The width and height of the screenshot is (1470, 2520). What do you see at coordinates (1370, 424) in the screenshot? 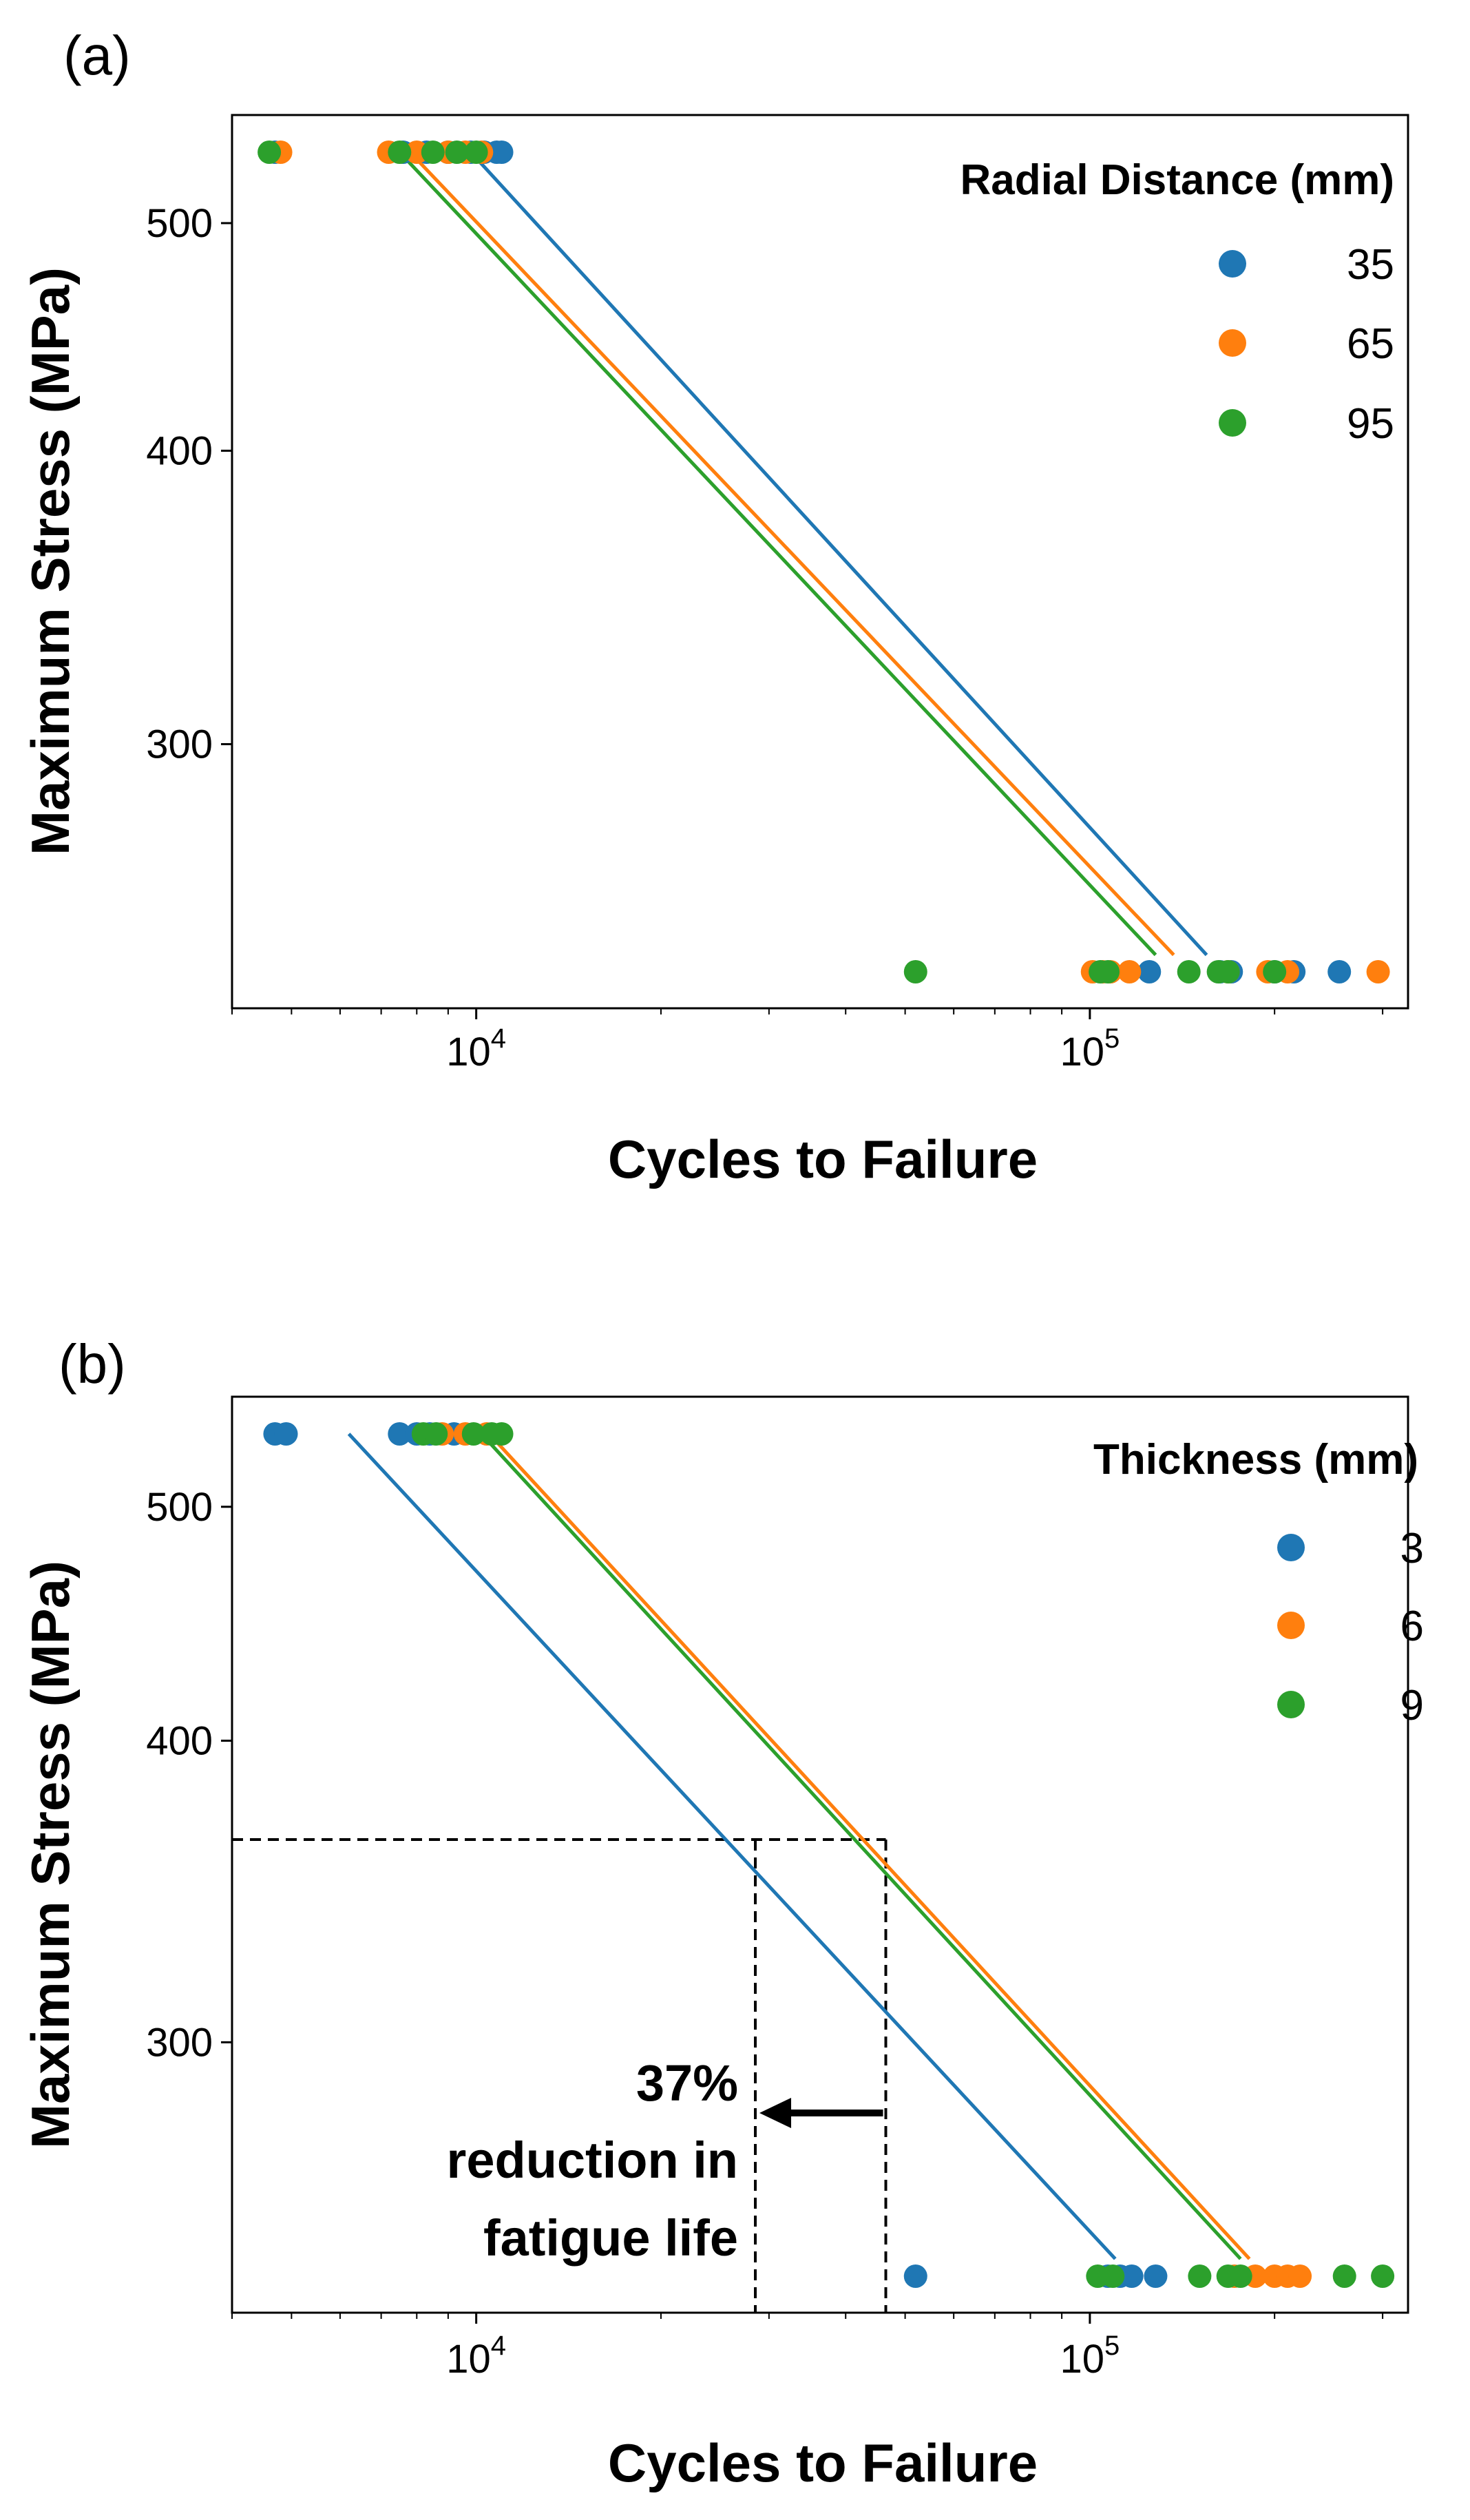
I see `legend-label-95: 95` at bounding box center [1370, 424].